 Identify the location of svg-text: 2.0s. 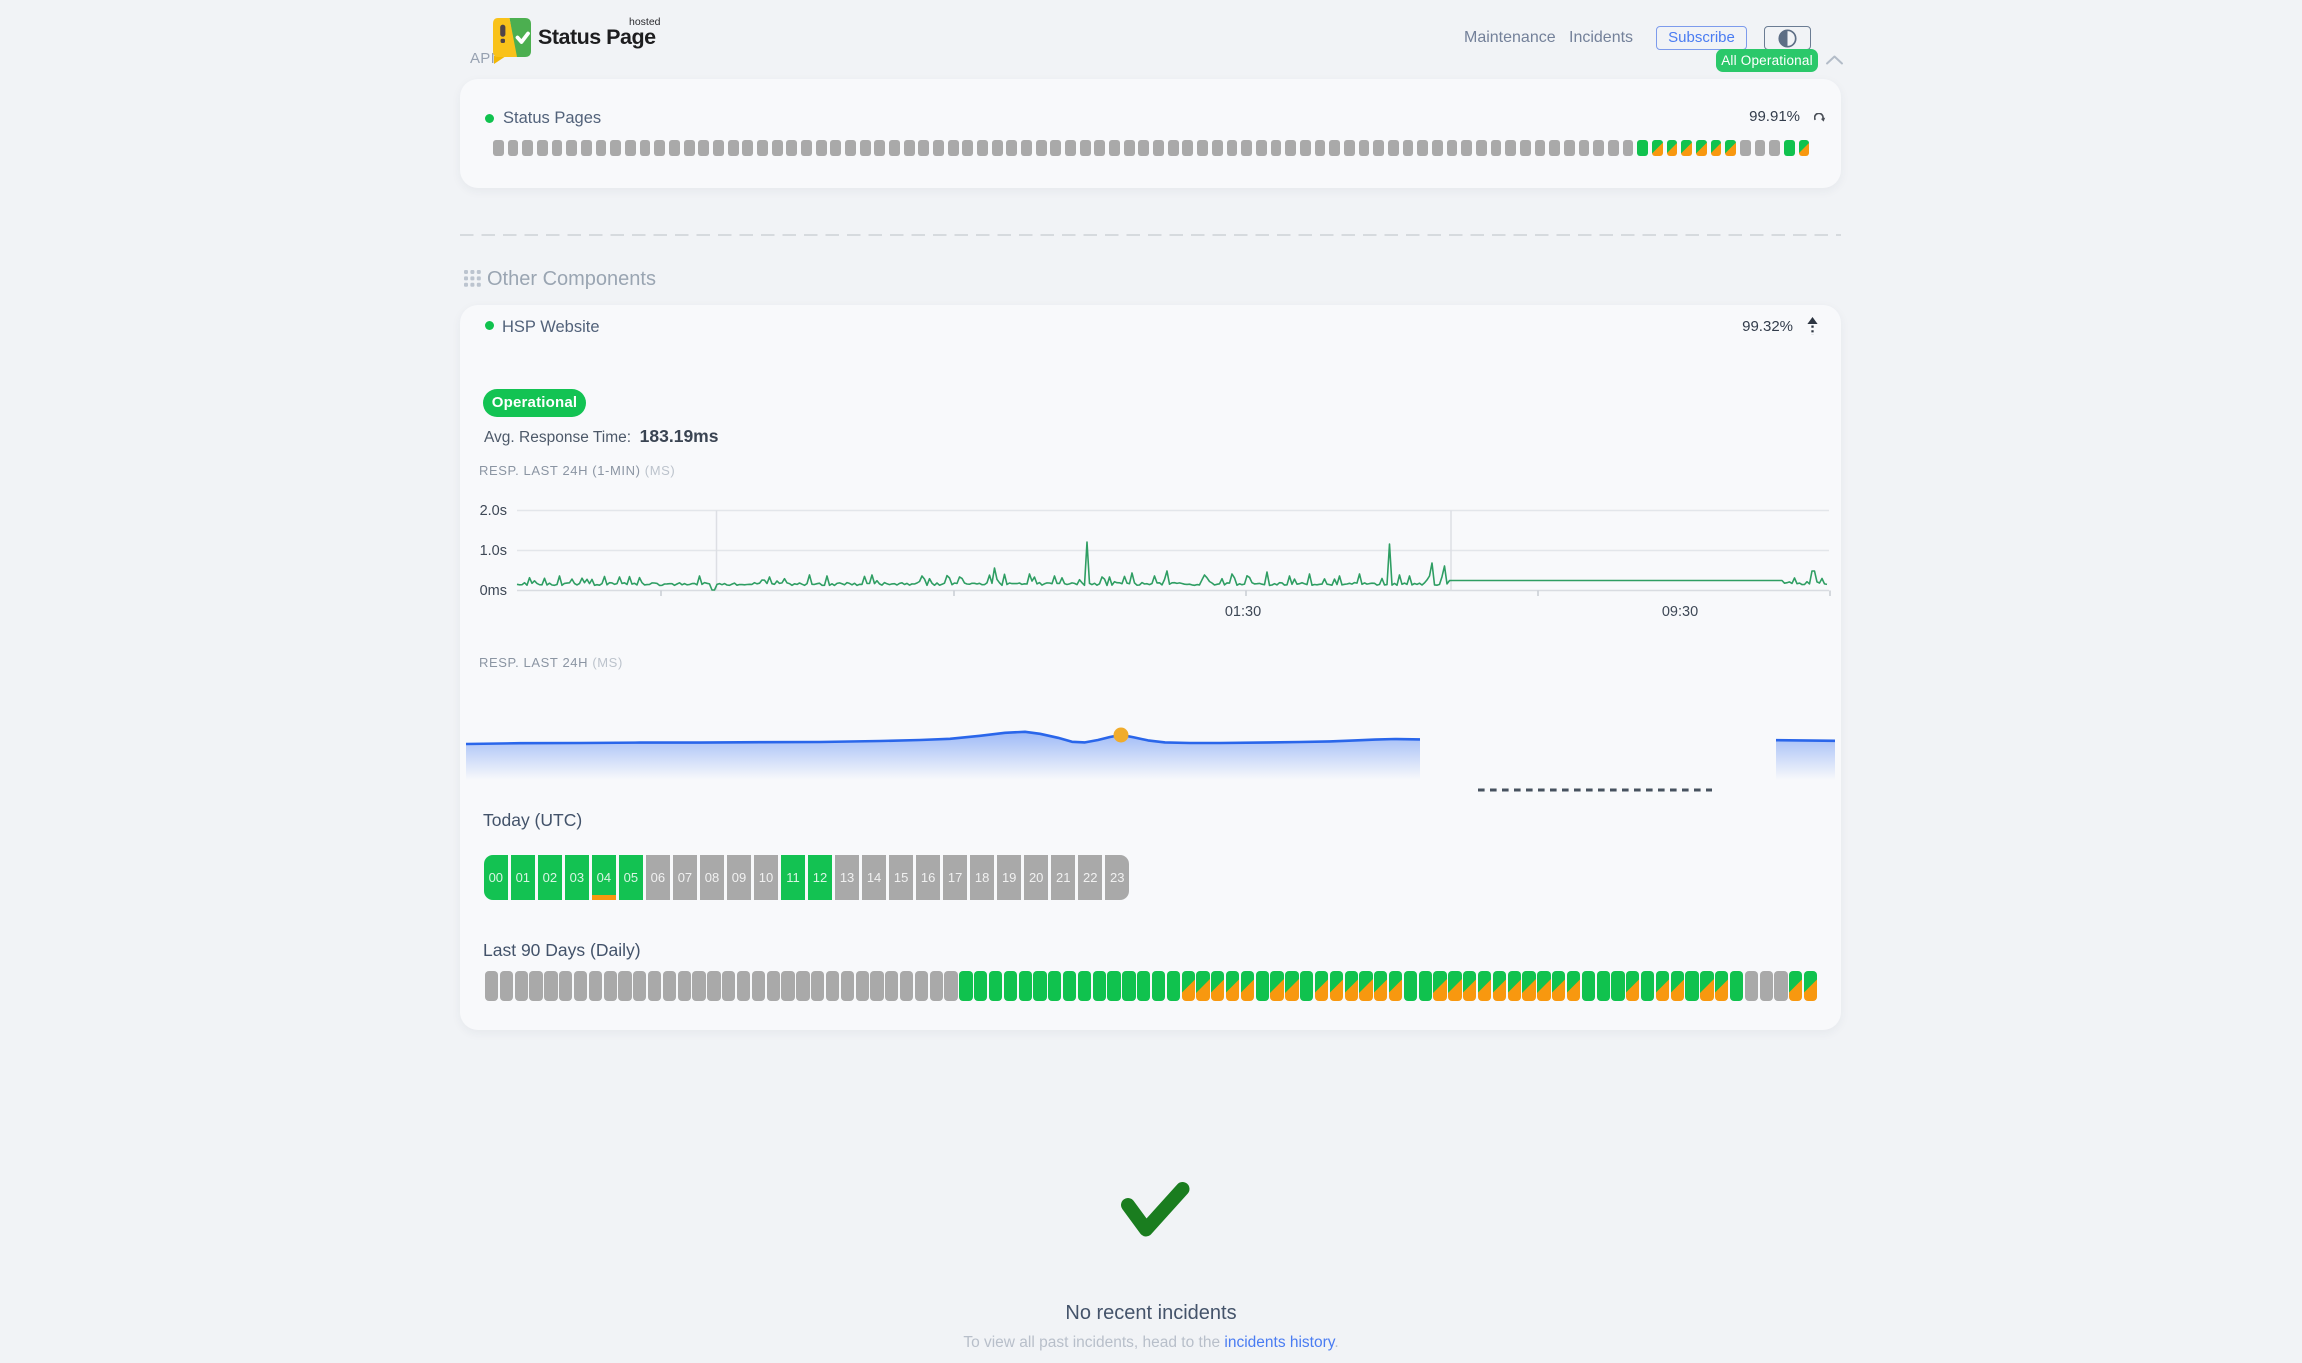
(493, 511).